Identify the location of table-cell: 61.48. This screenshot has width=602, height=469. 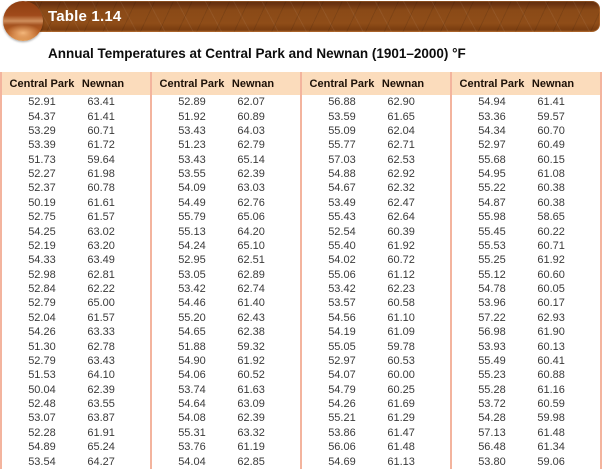
(551, 432).